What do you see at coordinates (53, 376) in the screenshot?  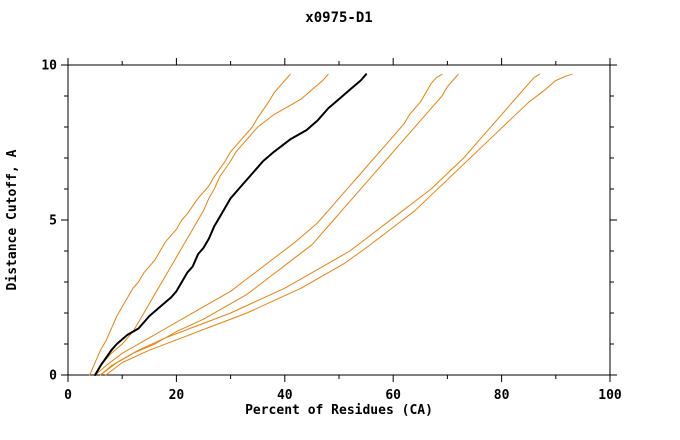 I see `y-tick-label: 0` at bounding box center [53, 376].